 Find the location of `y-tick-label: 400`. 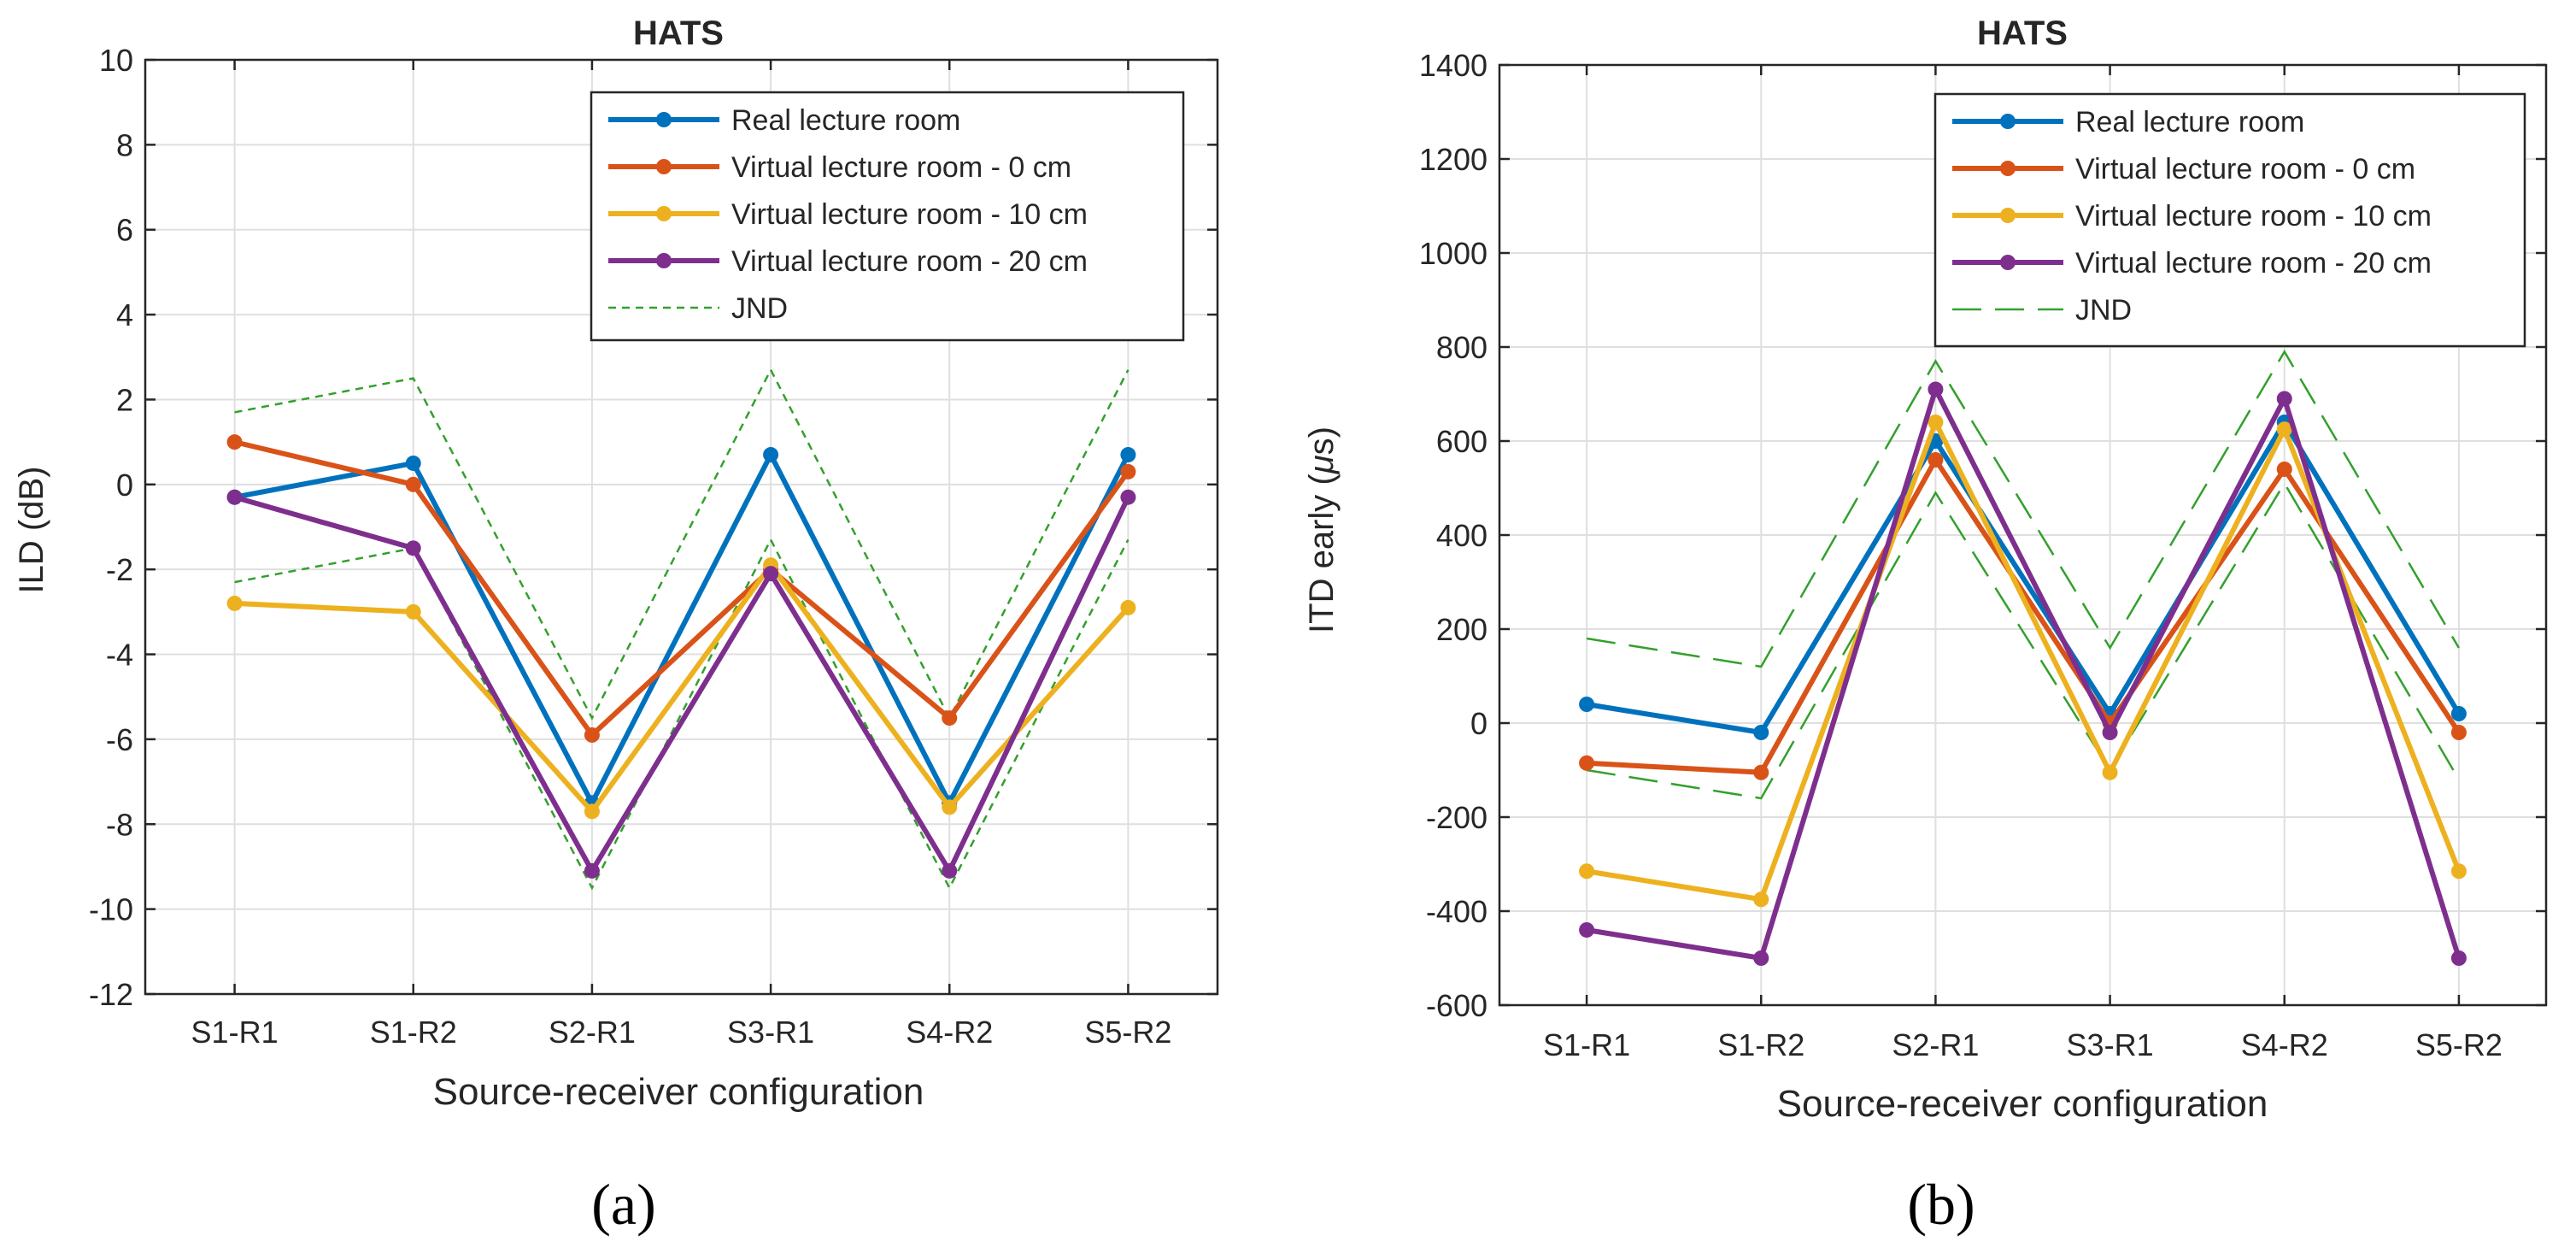

y-tick-label: 400 is located at coordinates (1462, 535).